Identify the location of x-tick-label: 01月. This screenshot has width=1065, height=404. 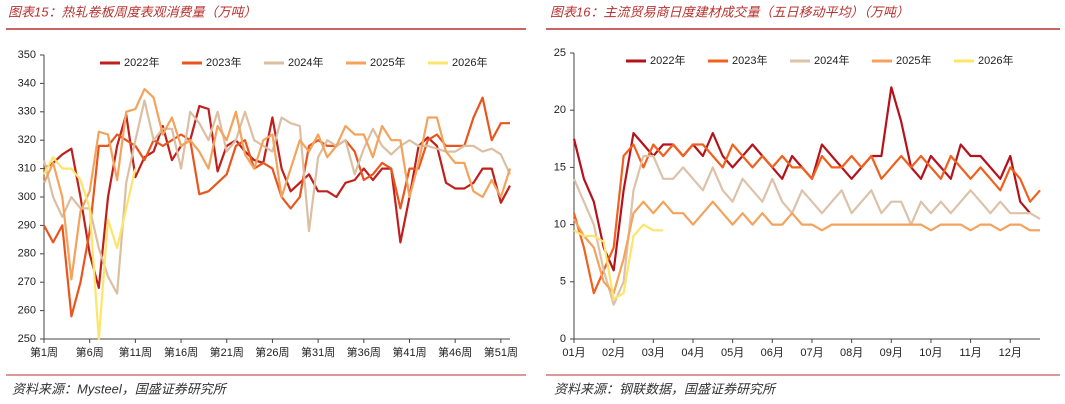
(573, 353).